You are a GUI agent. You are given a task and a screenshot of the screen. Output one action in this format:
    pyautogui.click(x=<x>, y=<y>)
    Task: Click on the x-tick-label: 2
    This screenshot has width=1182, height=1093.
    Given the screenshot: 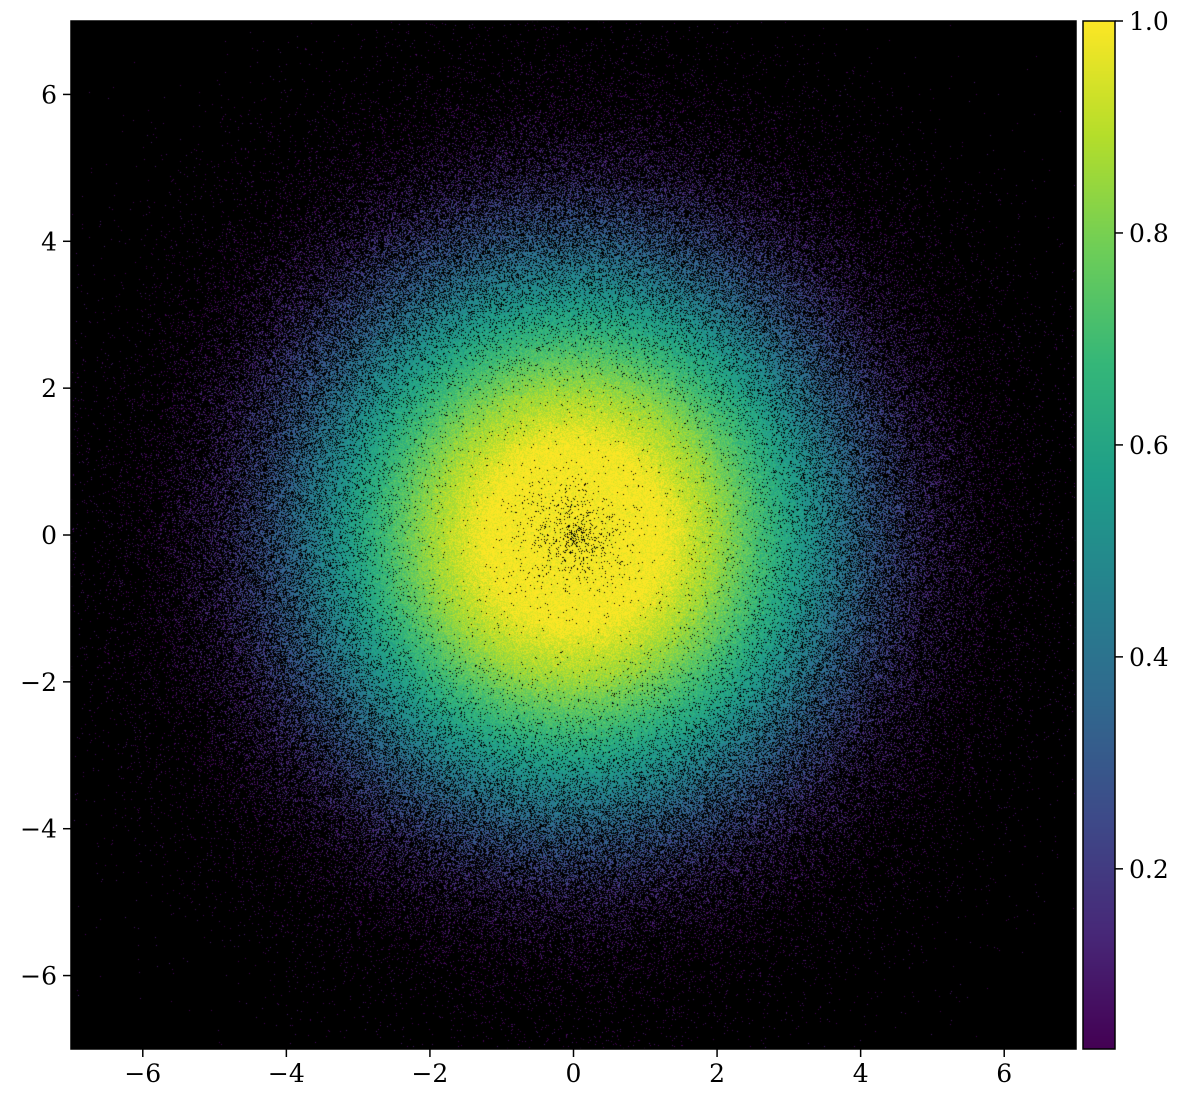 What is the action you would take?
    pyautogui.click(x=717, y=1073)
    